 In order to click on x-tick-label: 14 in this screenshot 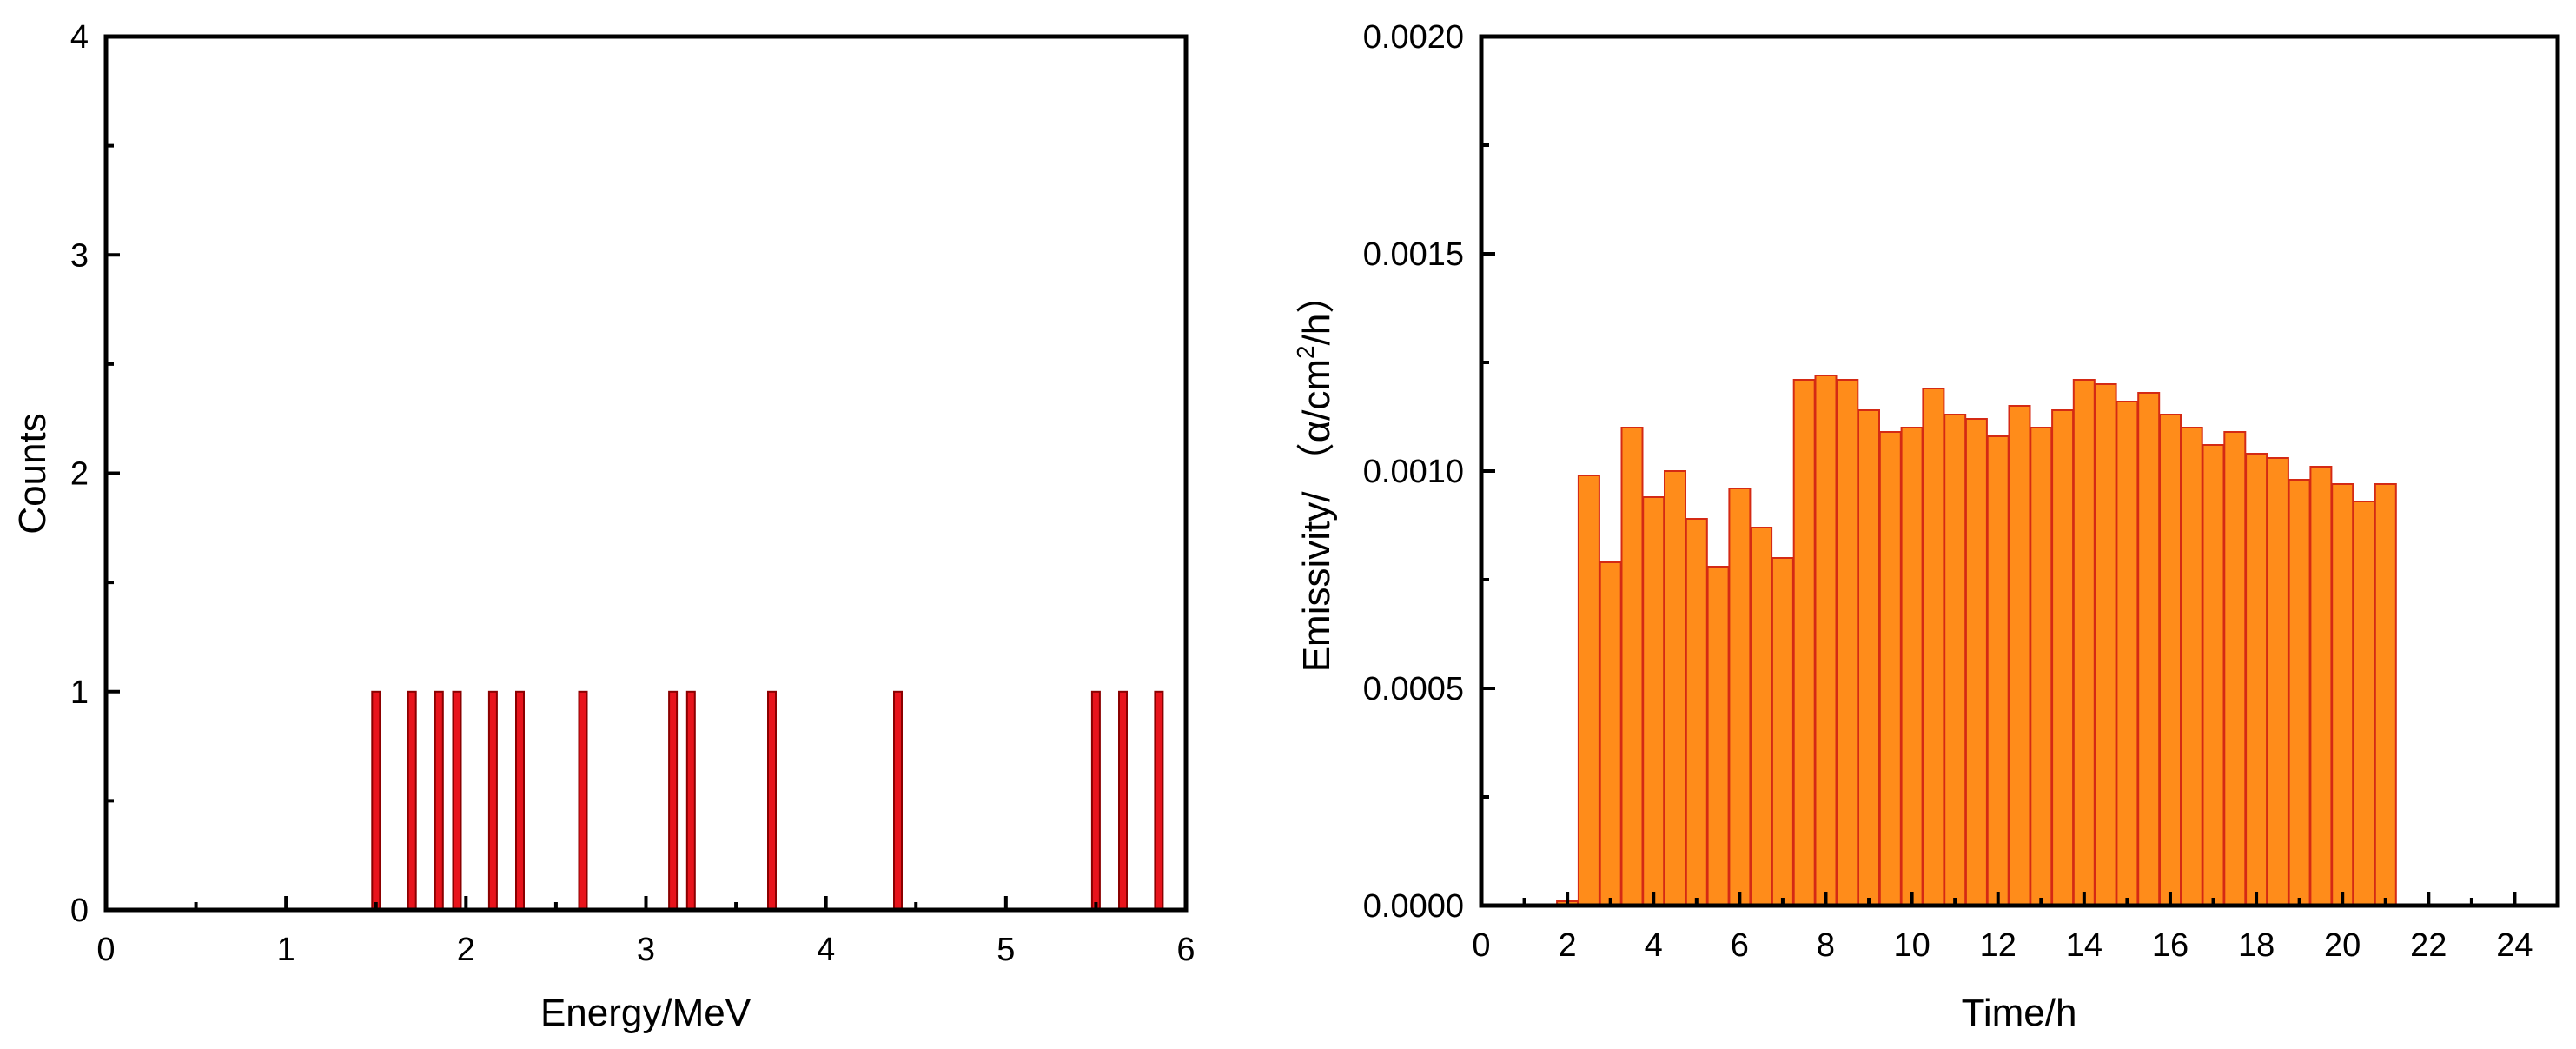, I will do `click(2084, 945)`.